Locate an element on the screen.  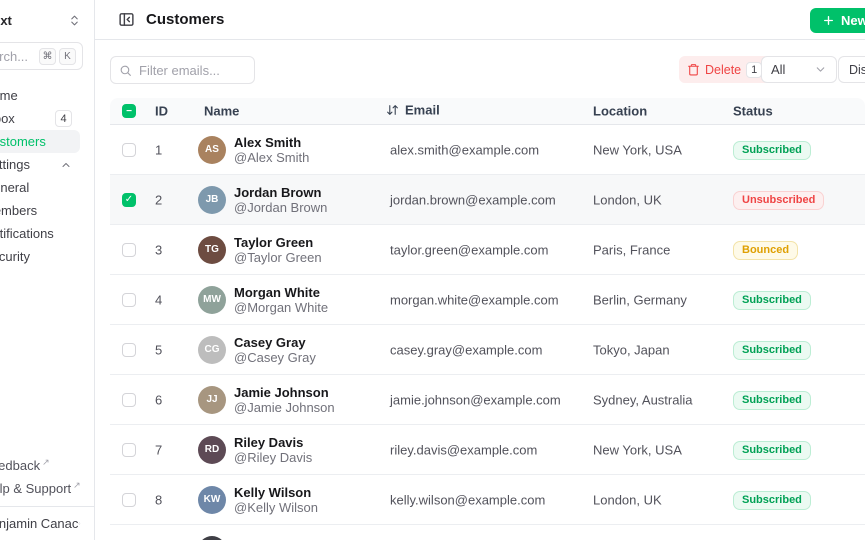
sidebar-link-feedback: Feedback ↗ is located at coordinates (25, 465).